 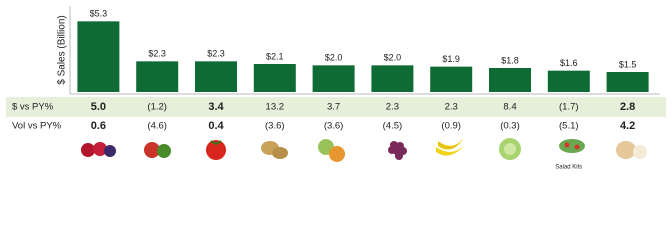 What do you see at coordinates (98, 107) in the screenshot?
I see `table-cell: 5.0` at bounding box center [98, 107].